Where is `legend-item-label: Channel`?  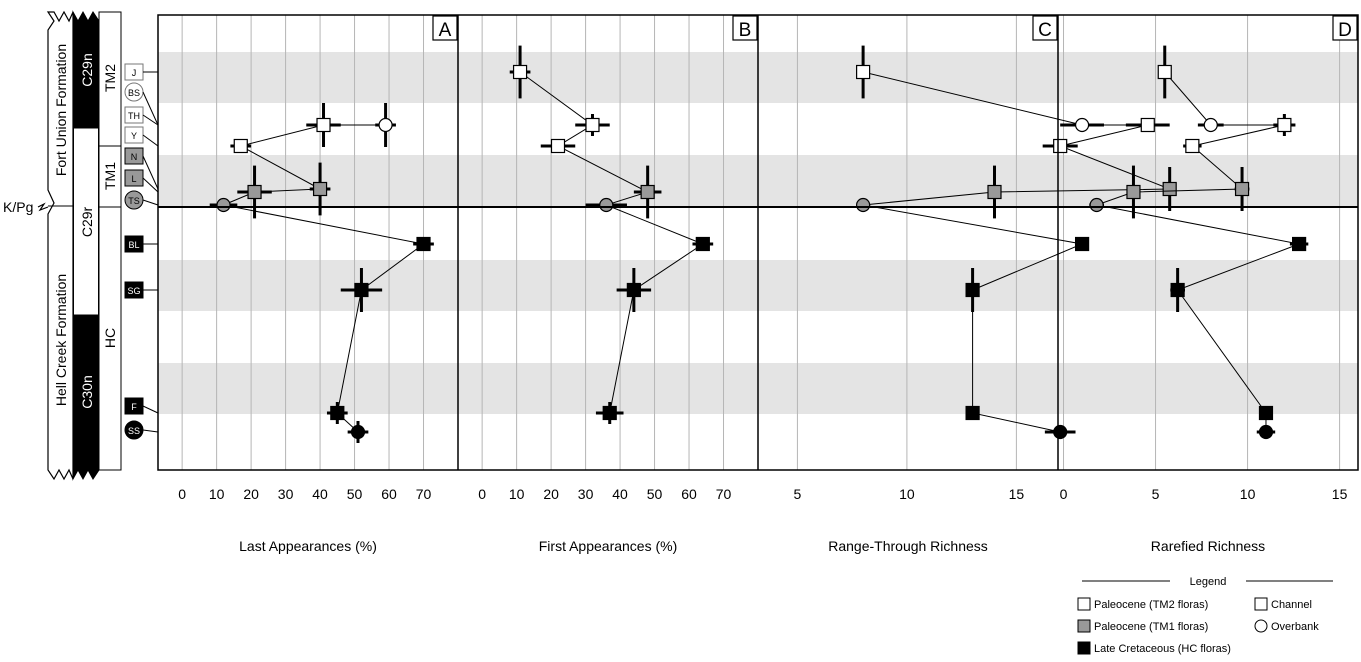
legend-item-label: Channel is located at coordinates (1291, 605).